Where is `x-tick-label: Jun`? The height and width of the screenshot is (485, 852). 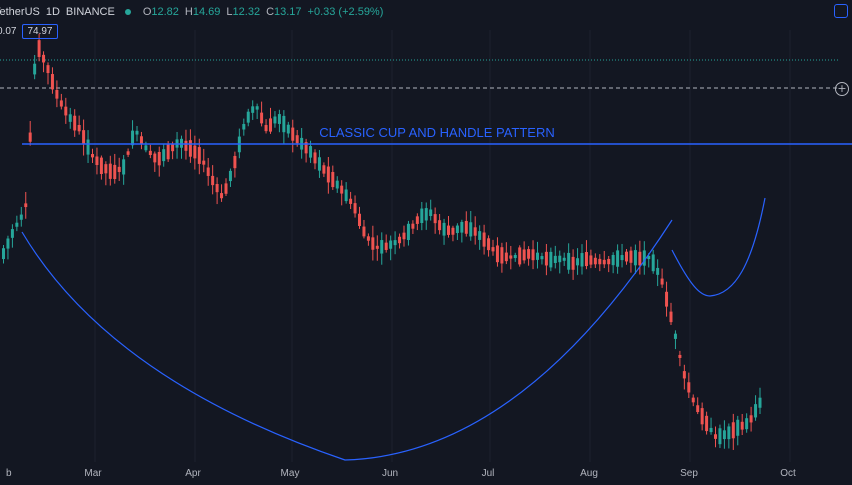
x-tick-label: Jun is located at coordinates (390, 473).